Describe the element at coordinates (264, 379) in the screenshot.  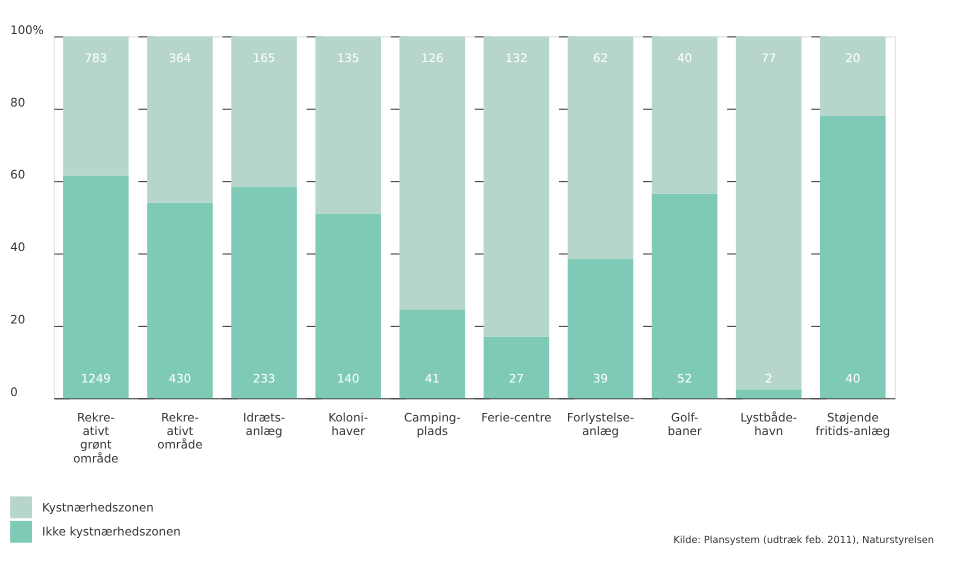
I see `annotation: 233` at that location.